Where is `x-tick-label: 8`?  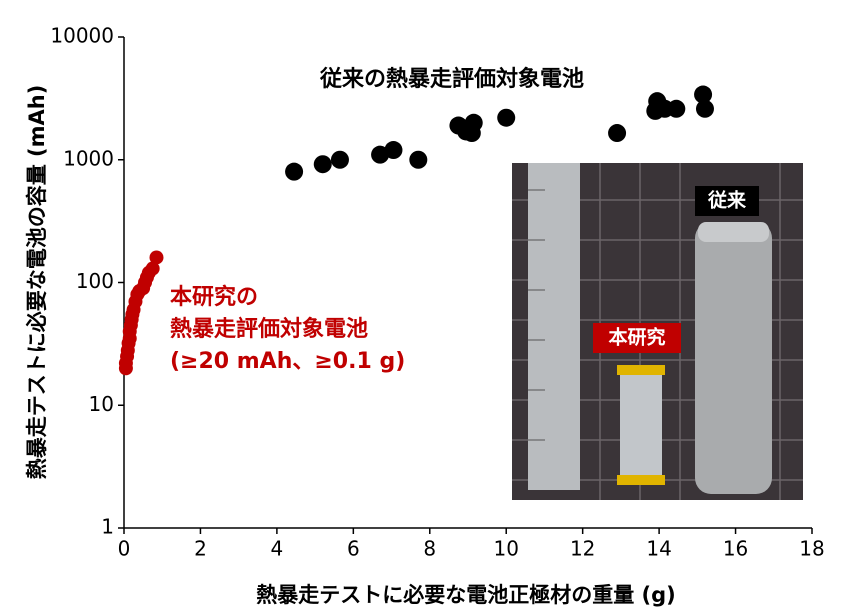 x-tick-label: 8 is located at coordinates (429, 549).